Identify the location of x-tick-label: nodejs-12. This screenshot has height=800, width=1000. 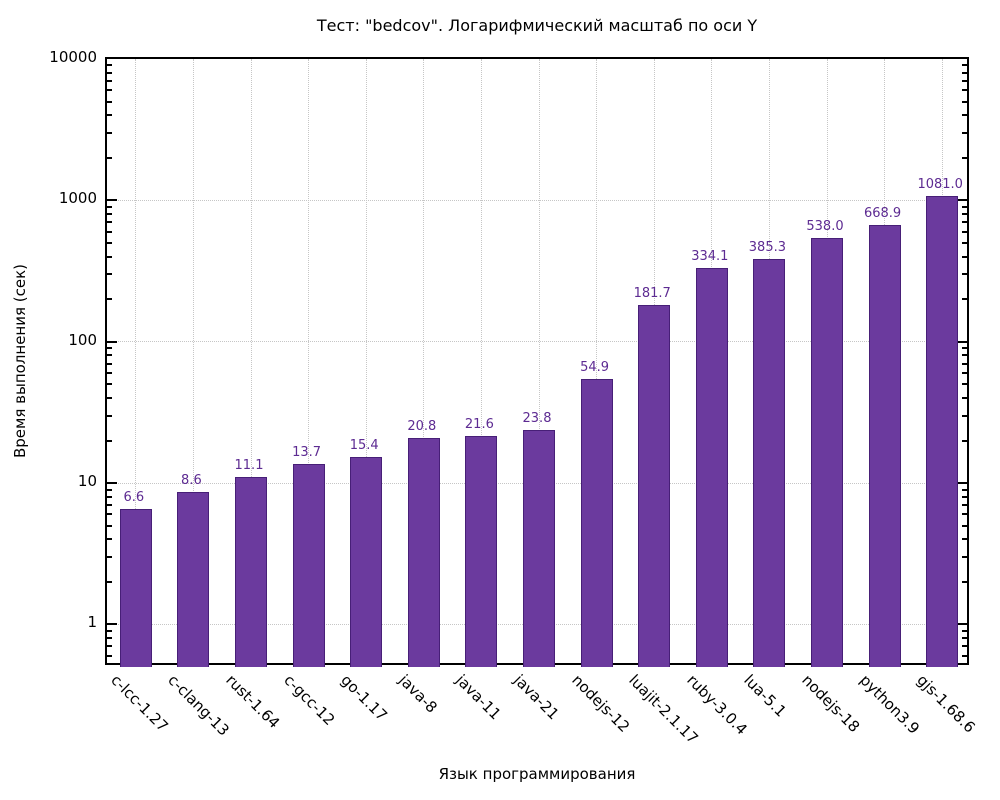
(600, 703).